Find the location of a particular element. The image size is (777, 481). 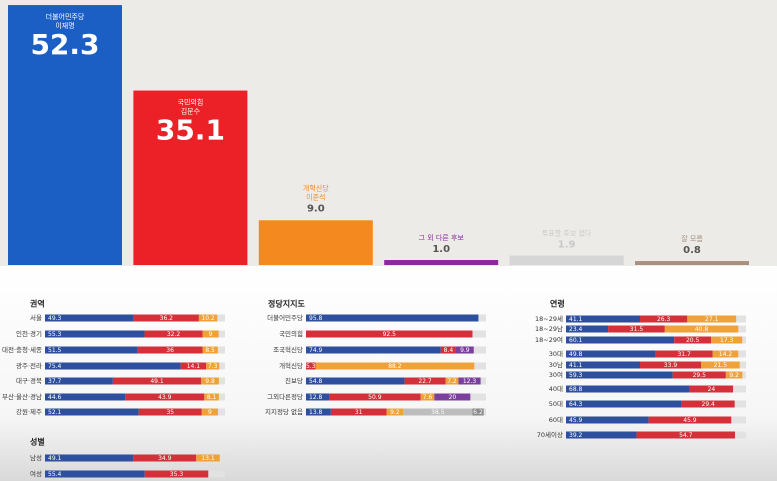

segment-label: 35 is located at coordinates (170, 412).